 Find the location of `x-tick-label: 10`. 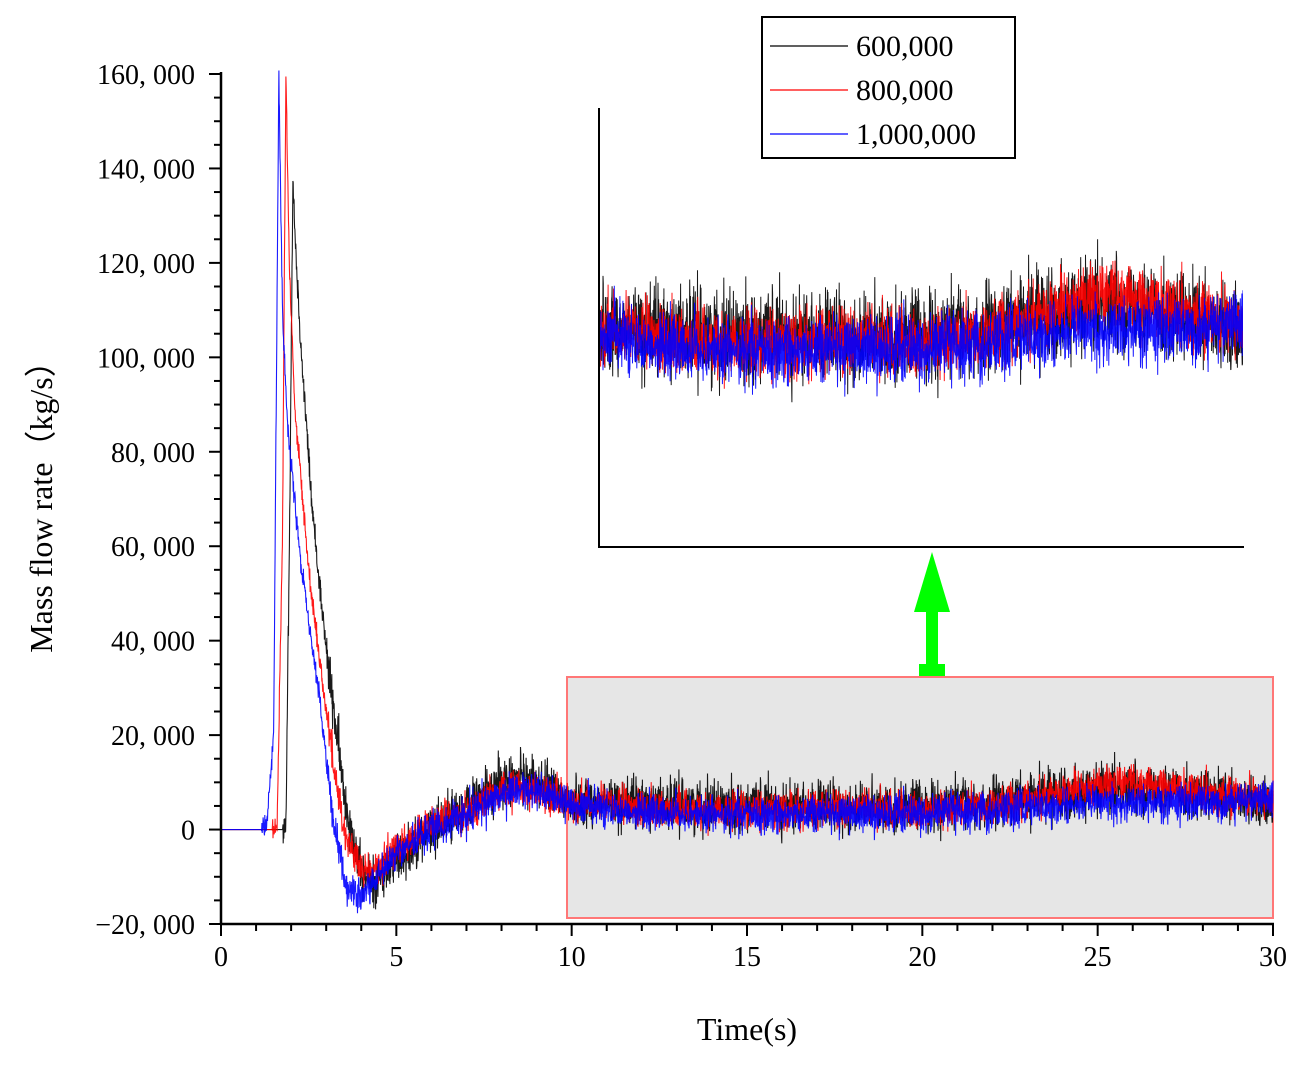

x-tick-label: 10 is located at coordinates (572, 957).